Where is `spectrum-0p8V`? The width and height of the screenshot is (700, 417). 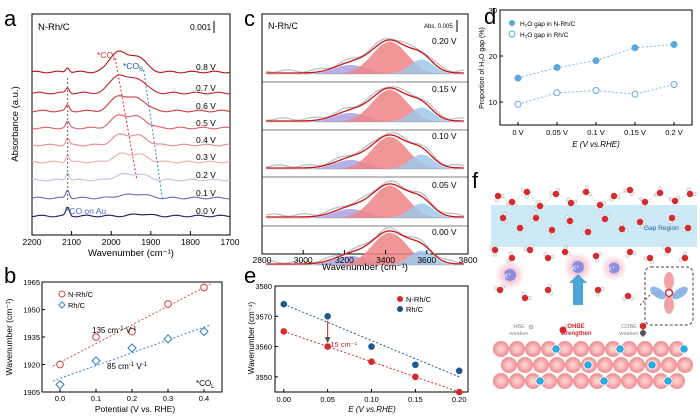 spectrum-0p8V is located at coordinates (131, 62).